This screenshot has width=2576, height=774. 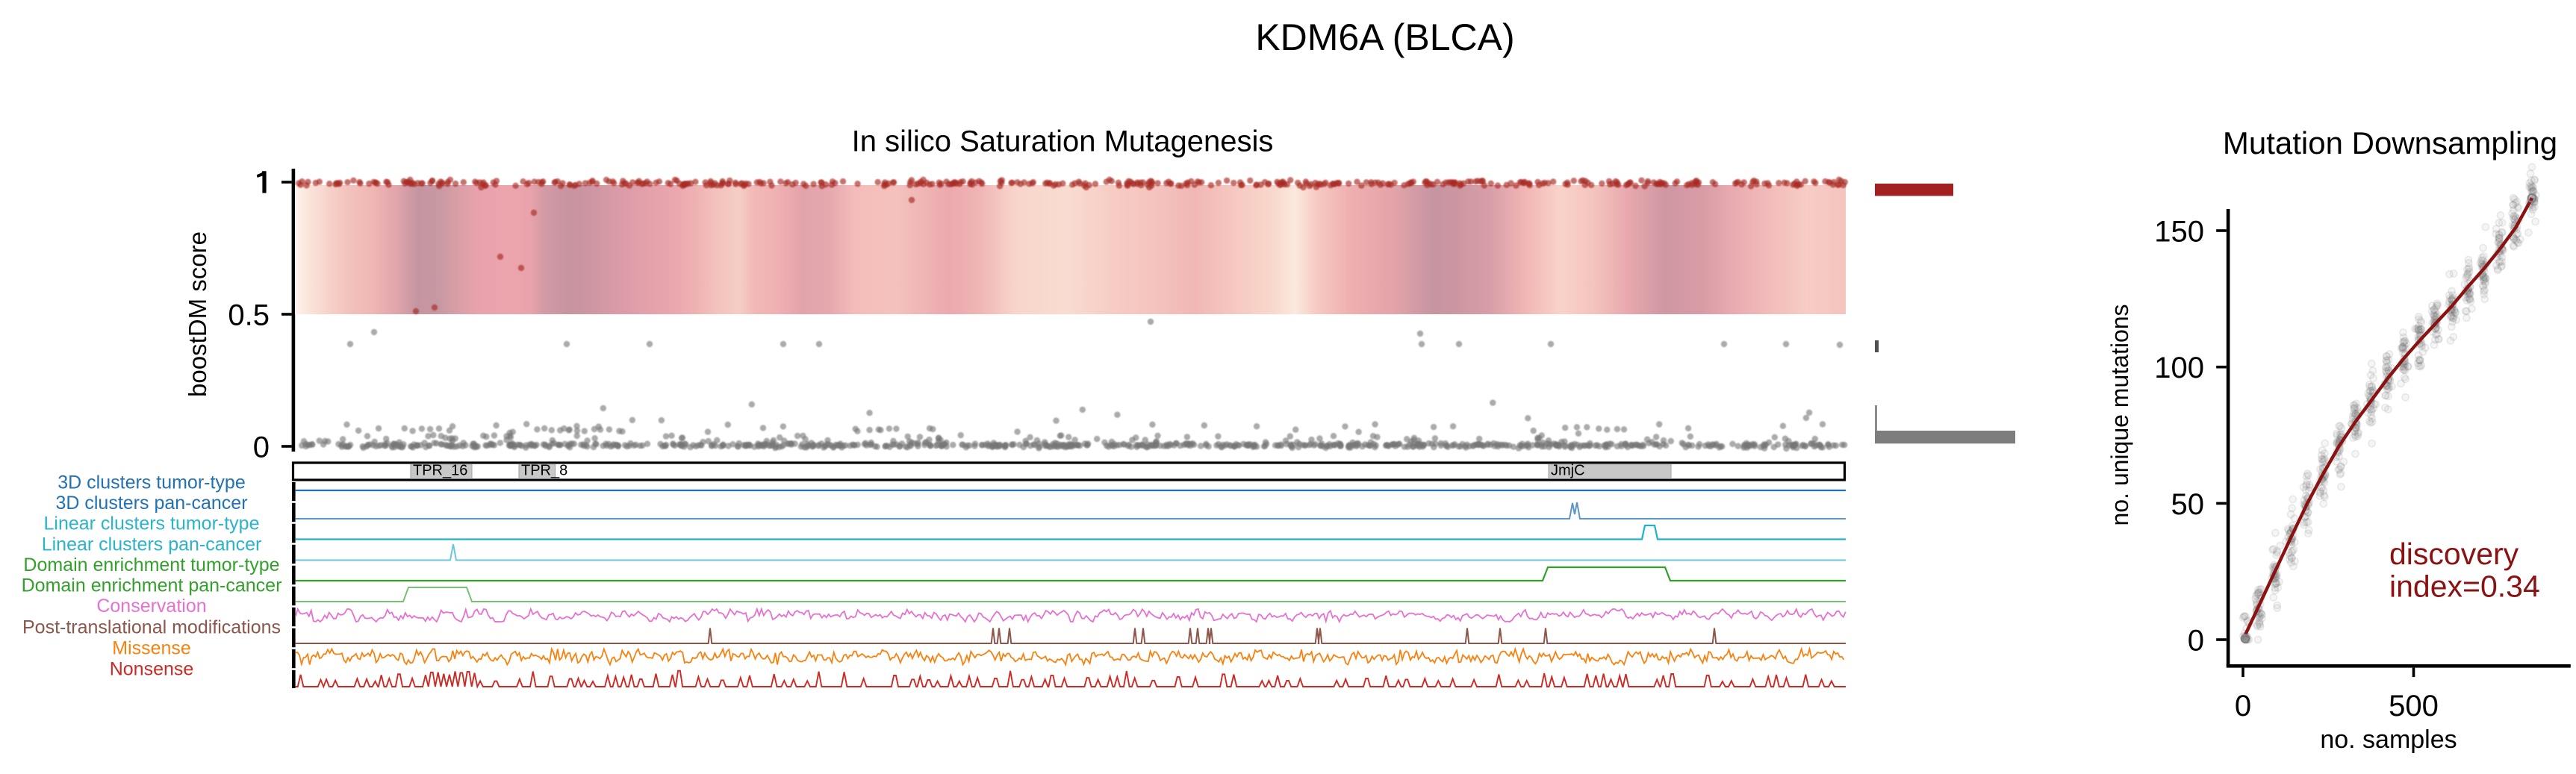 I want to click on svg-text:Post-translational modificatio: Post-translational modifications, so click(x=151, y=627).